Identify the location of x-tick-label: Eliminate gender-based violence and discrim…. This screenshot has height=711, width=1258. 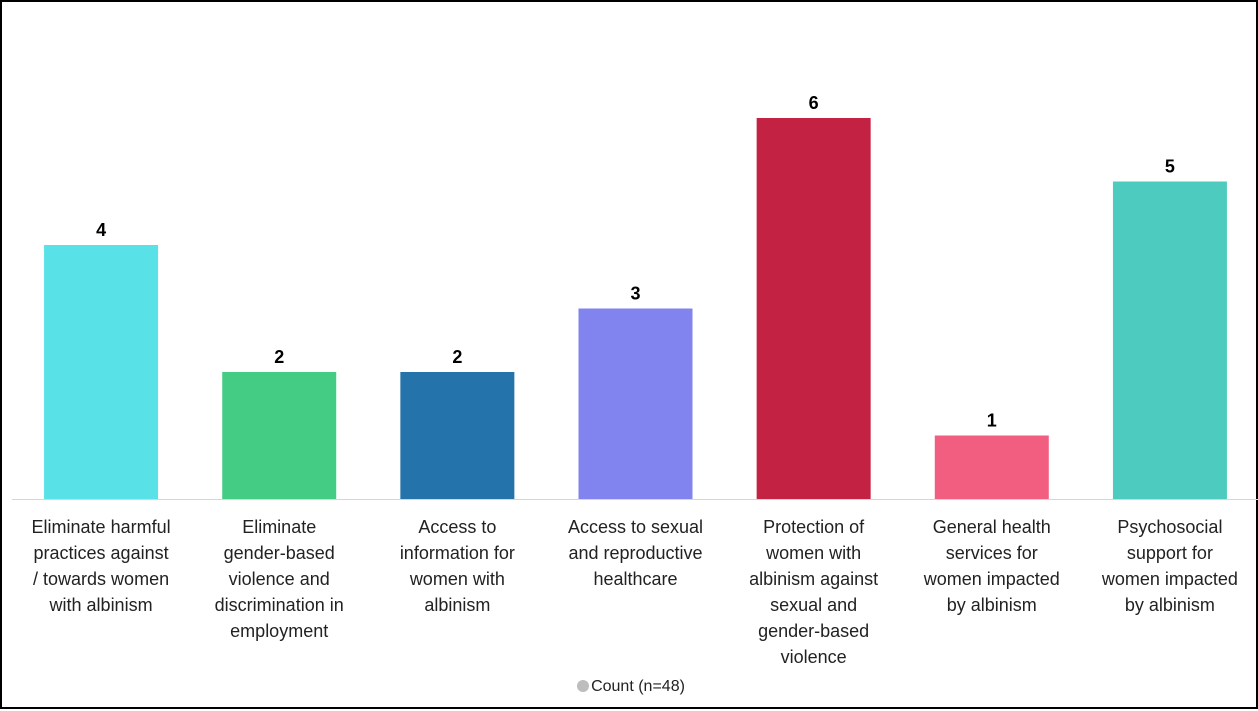
(279, 579).